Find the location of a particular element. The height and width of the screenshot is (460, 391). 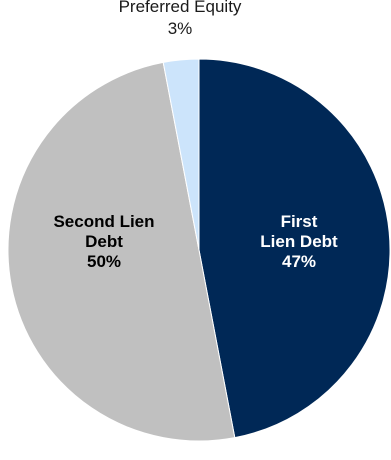

slice-label-second-lien-debt: Second Lien Debt 50% is located at coordinates (103, 241).